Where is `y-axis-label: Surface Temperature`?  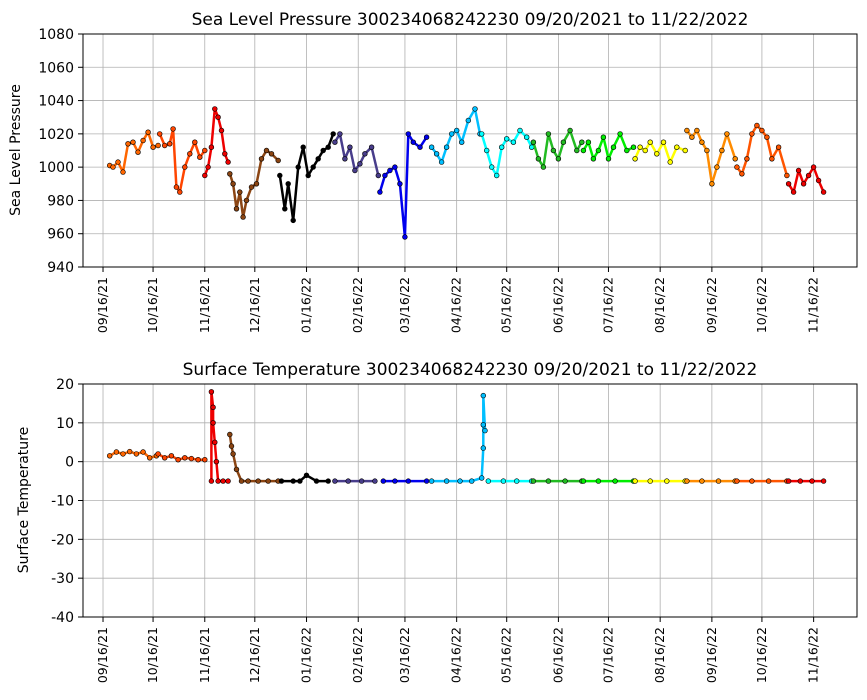 y-axis-label: Surface Temperature is located at coordinates (24, 500).